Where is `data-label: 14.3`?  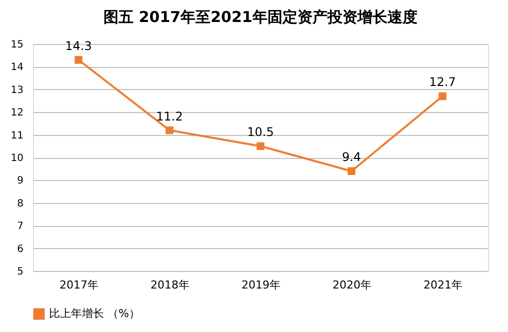 data-label: 14.3 is located at coordinates (78, 45).